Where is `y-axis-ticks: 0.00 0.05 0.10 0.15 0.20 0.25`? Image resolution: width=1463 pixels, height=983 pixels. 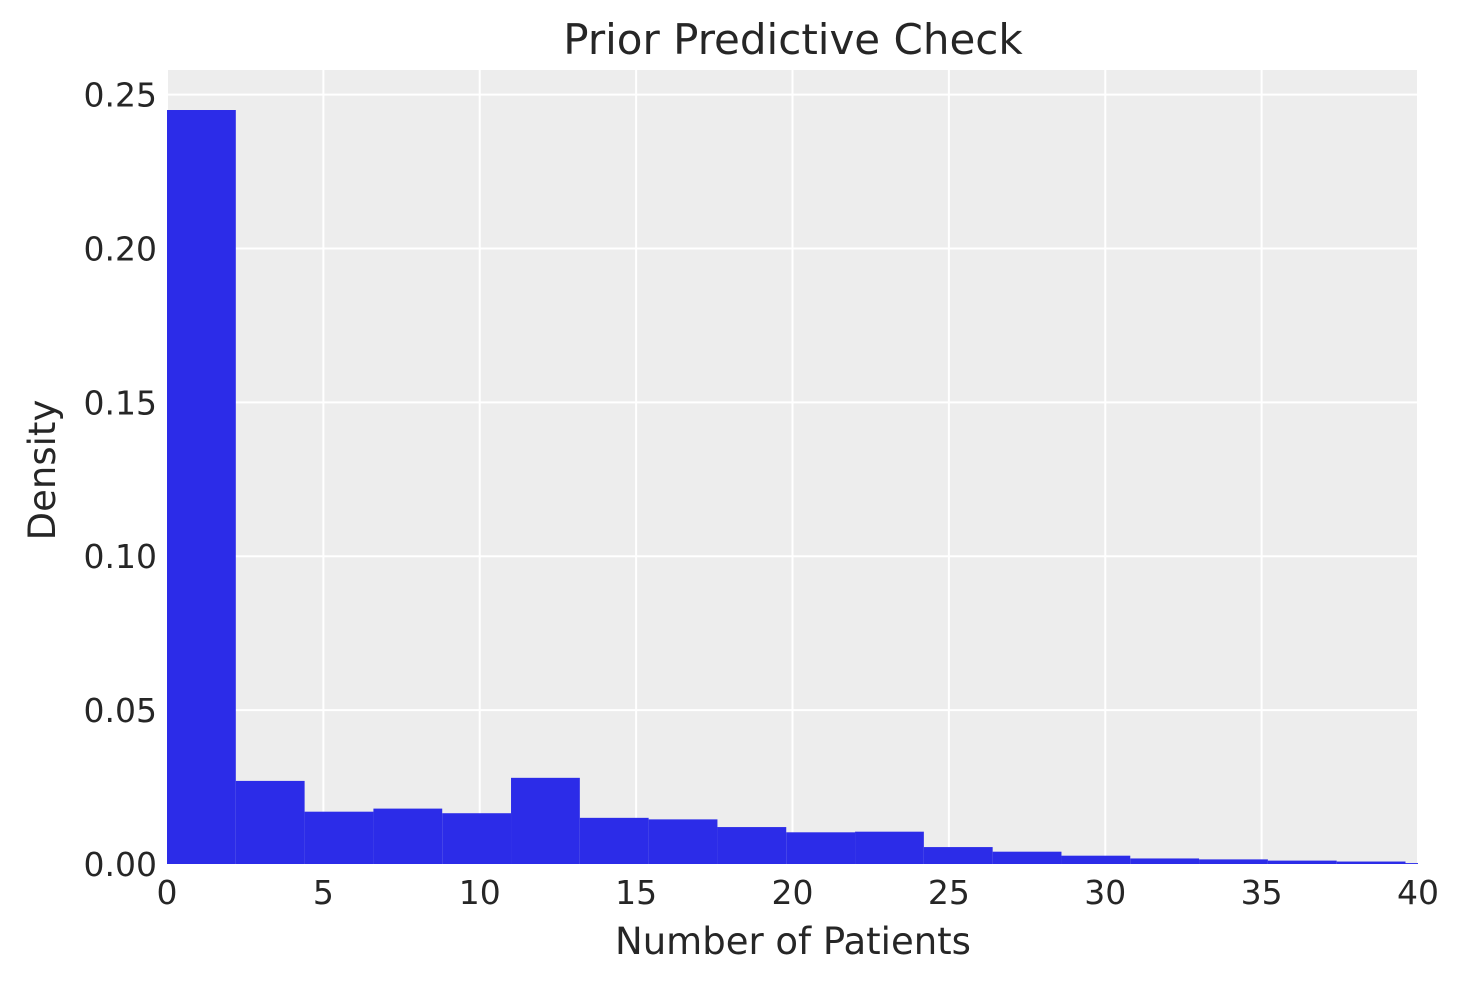
y-axis-ticks: 0.00 0.05 0.10 0.15 0.20 0.25 is located at coordinates (120, 480).